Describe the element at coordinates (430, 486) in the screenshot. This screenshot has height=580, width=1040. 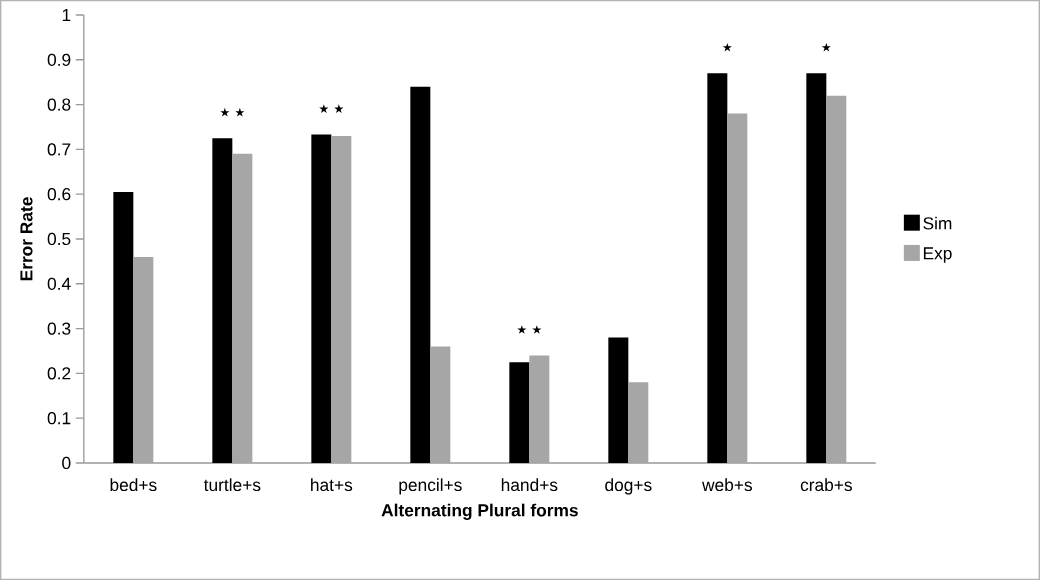
I see `x-tick-label: pencil+s` at that location.